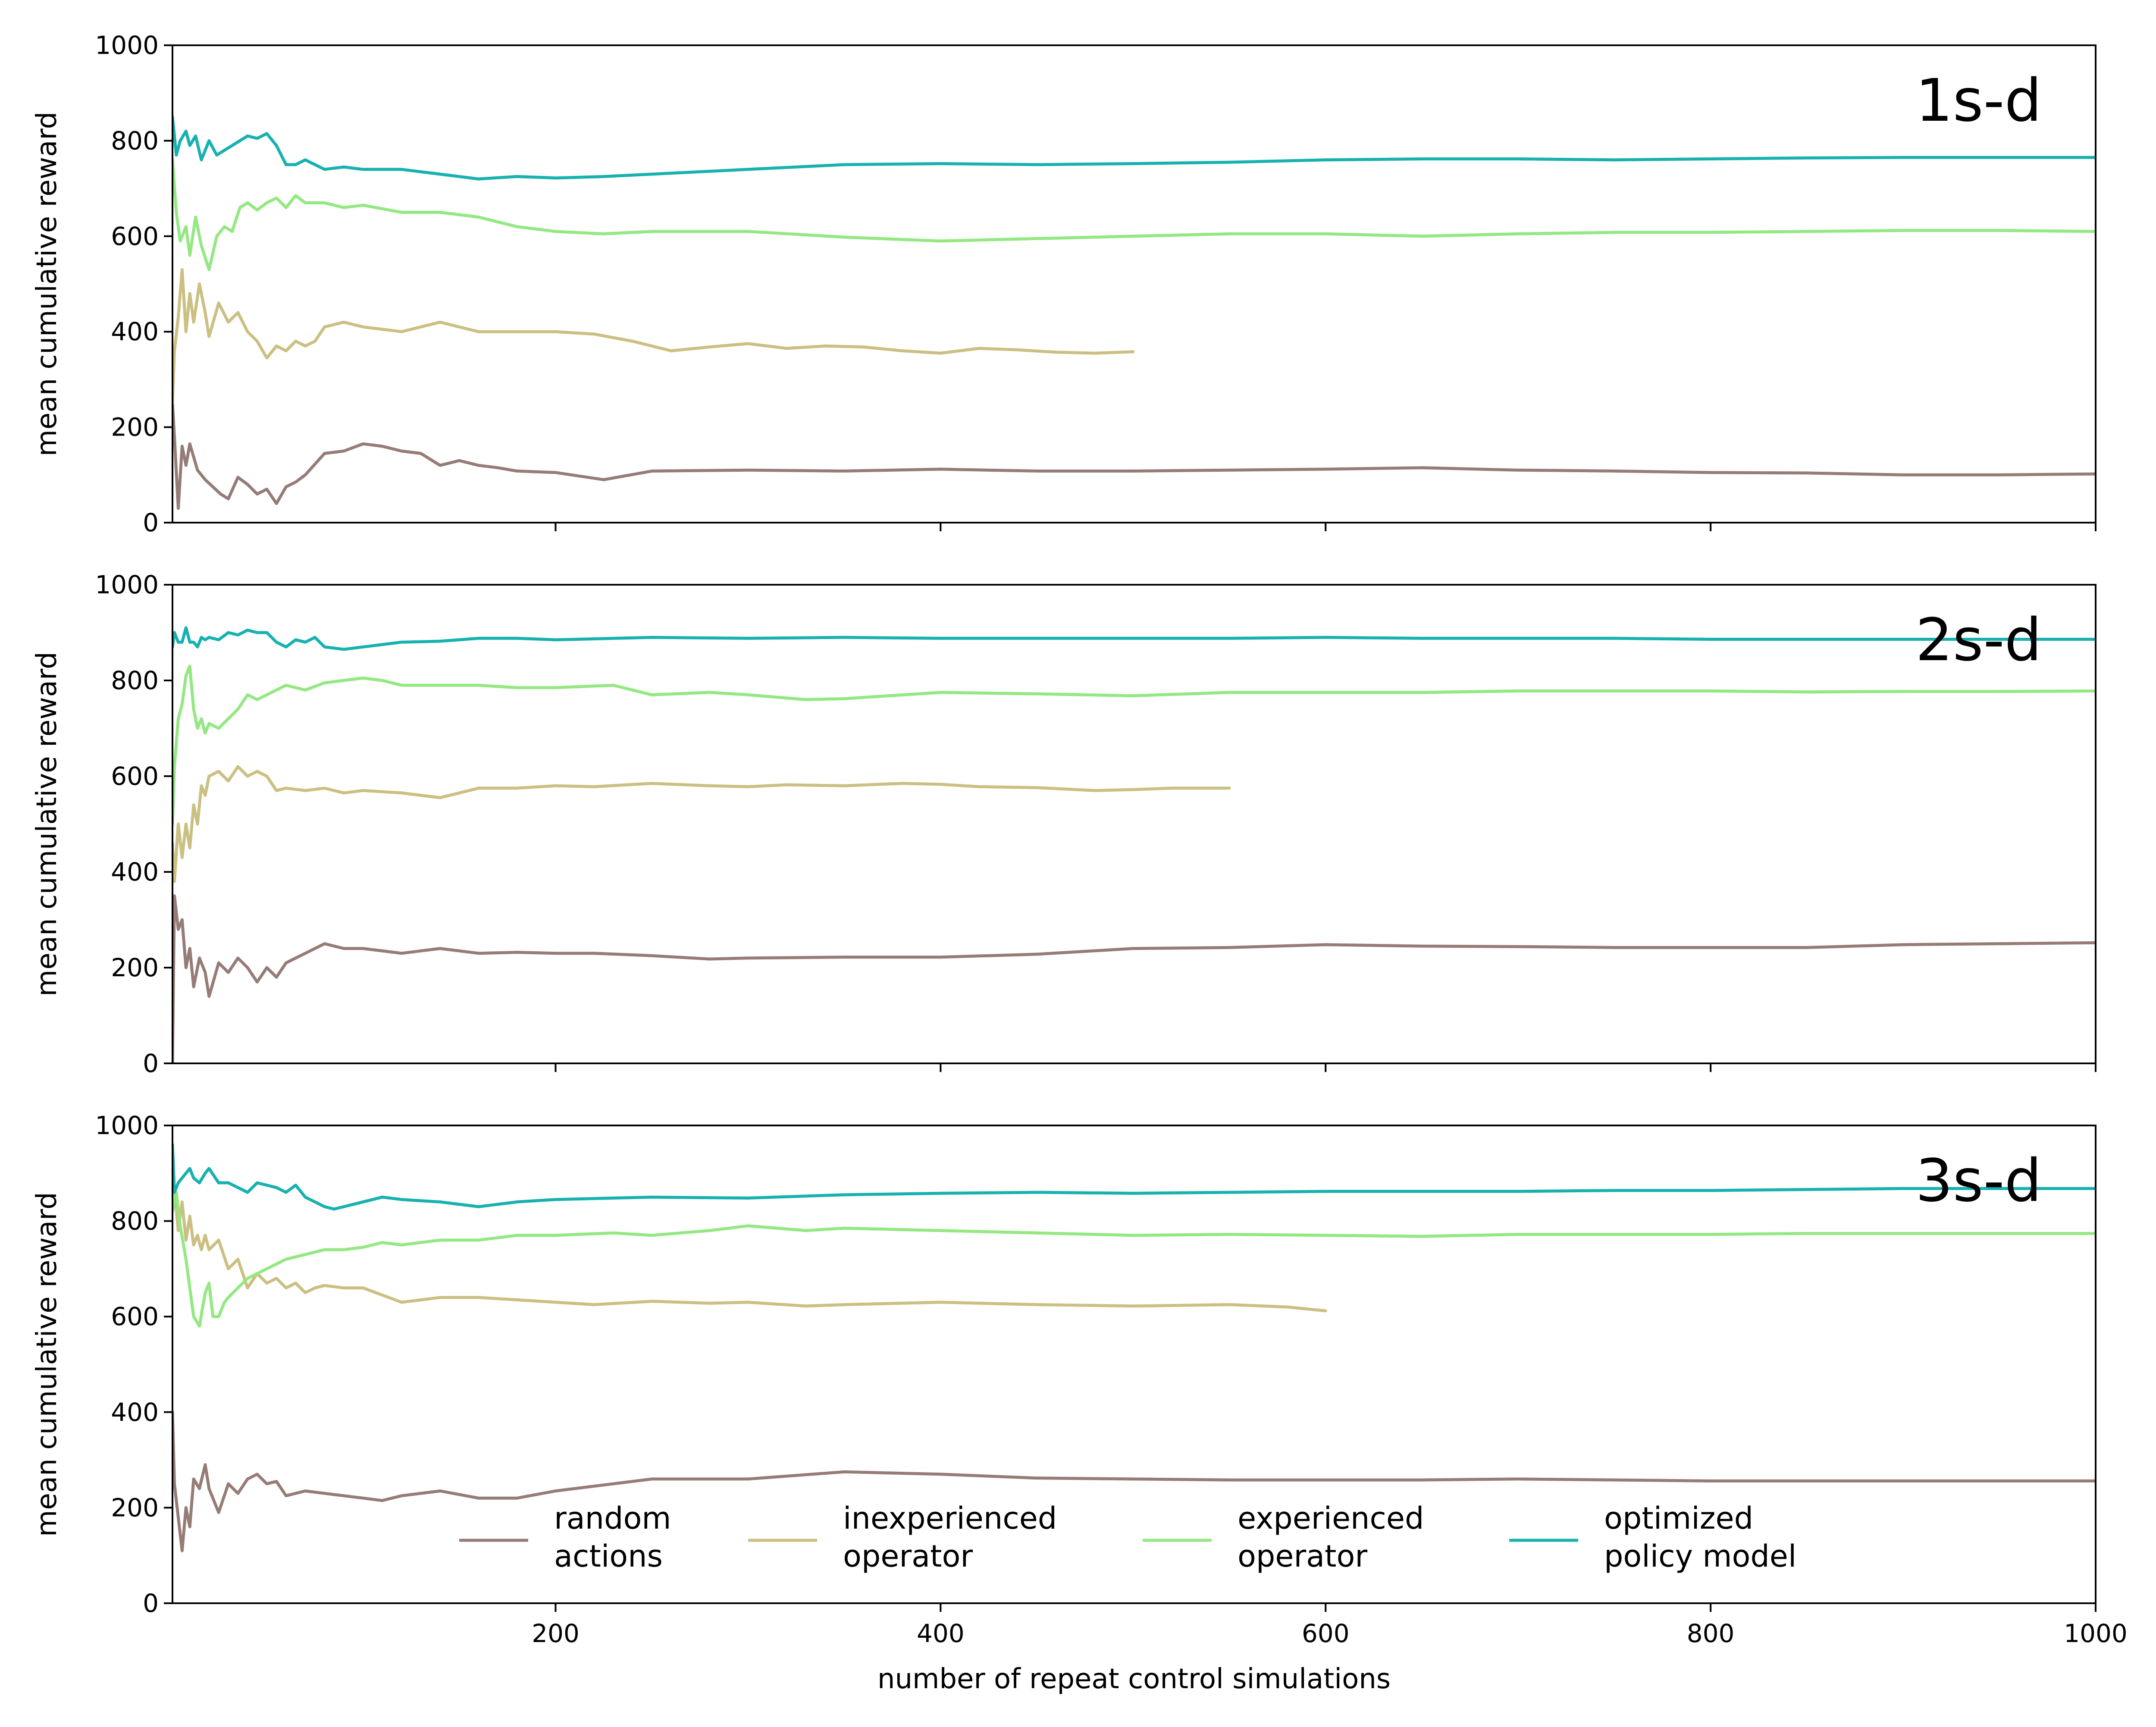 The image size is (2156, 1727). I want to click on x-tick-label: 600, so click(1326, 1633).